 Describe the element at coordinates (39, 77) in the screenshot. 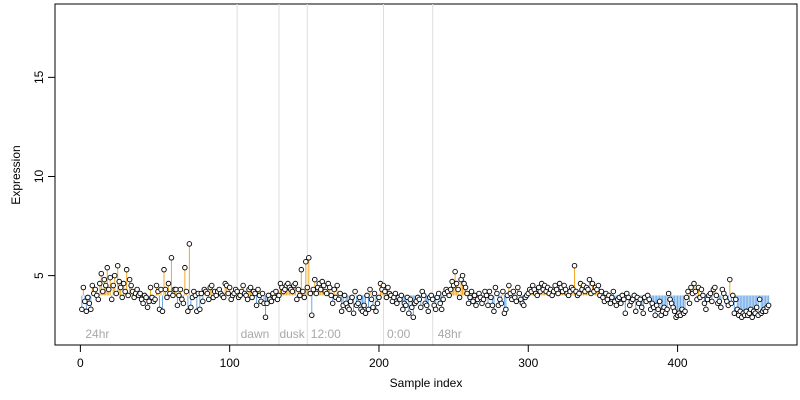

I see `y-tick-label-2: 15` at that location.